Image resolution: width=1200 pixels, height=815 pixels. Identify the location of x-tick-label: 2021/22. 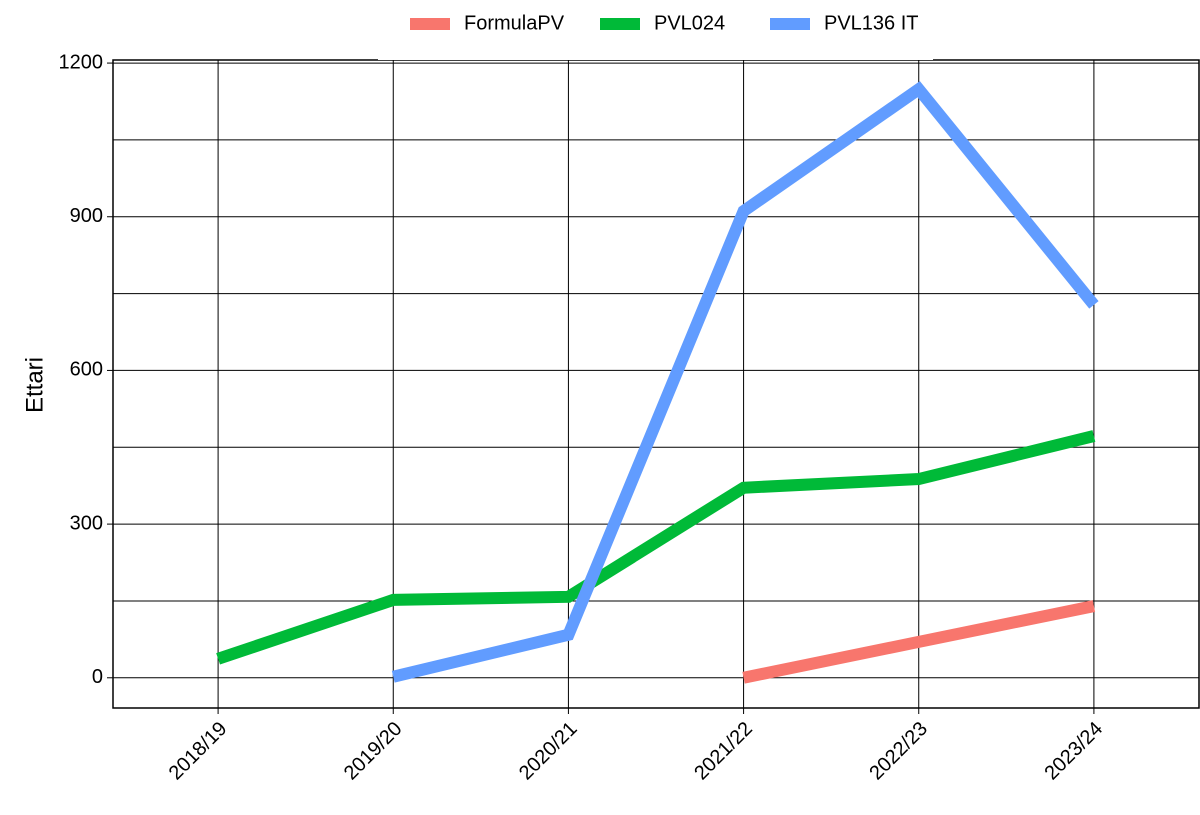
(723, 751).